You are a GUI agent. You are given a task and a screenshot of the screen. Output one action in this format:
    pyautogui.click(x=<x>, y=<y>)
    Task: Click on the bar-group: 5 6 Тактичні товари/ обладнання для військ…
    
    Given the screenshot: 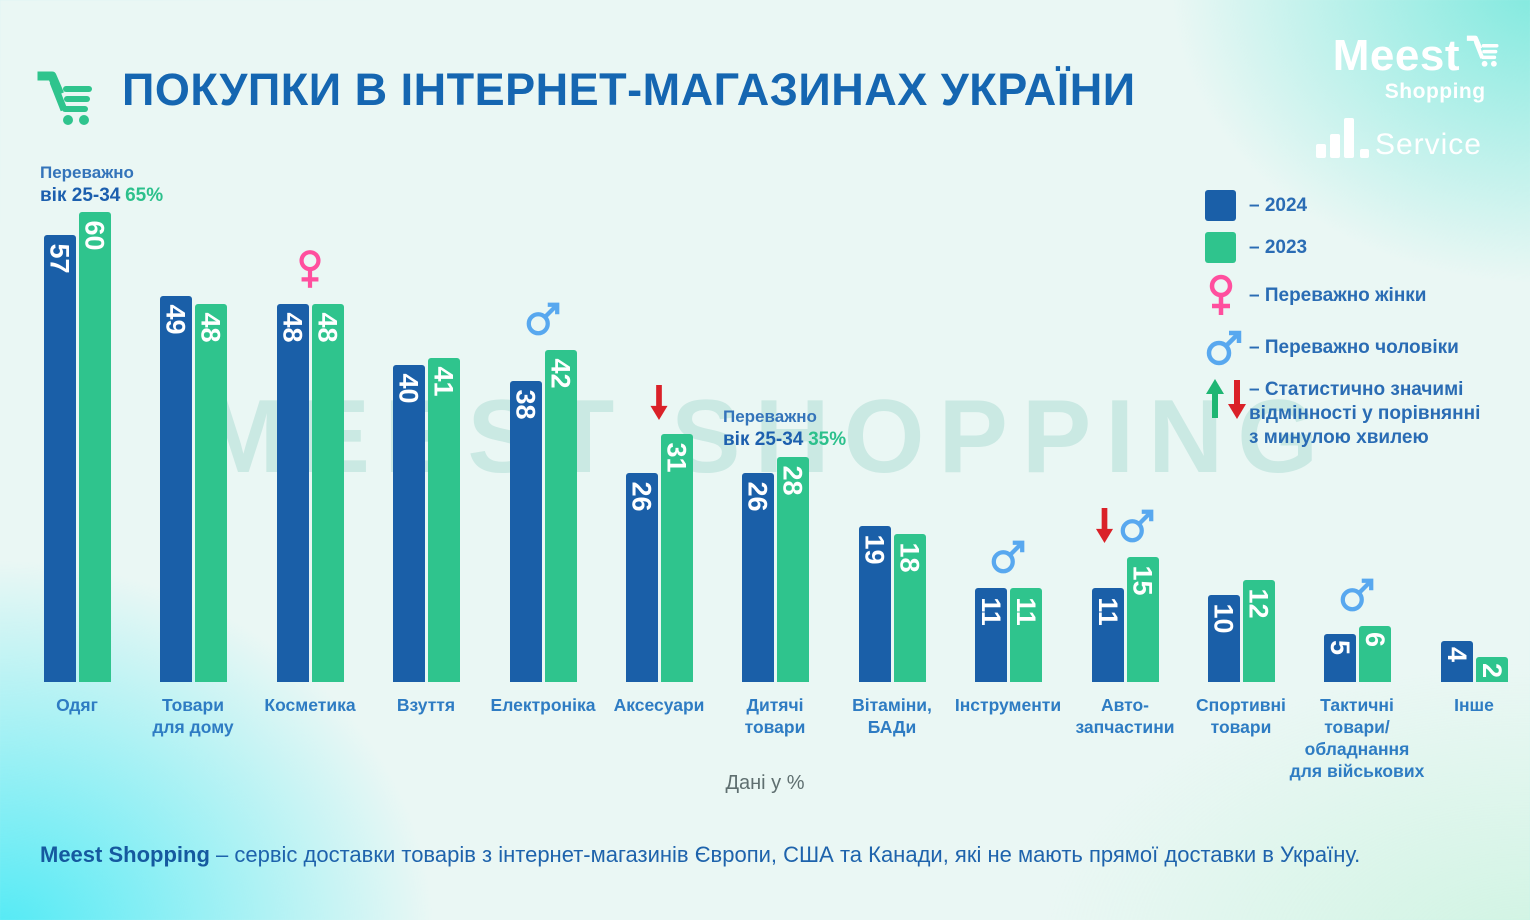 What is the action you would take?
    pyautogui.click(x=1357, y=679)
    